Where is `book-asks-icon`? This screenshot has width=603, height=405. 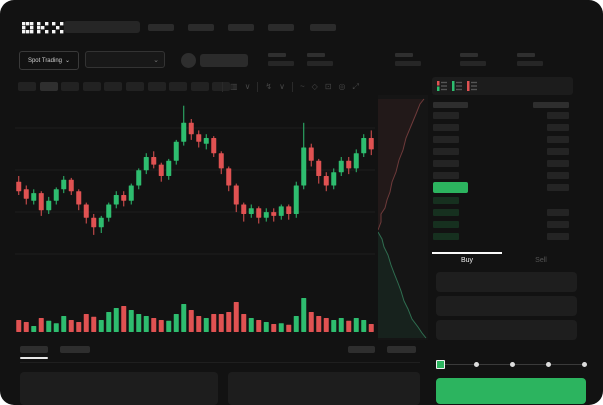
book-asks-icon is located at coordinates (472, 86).